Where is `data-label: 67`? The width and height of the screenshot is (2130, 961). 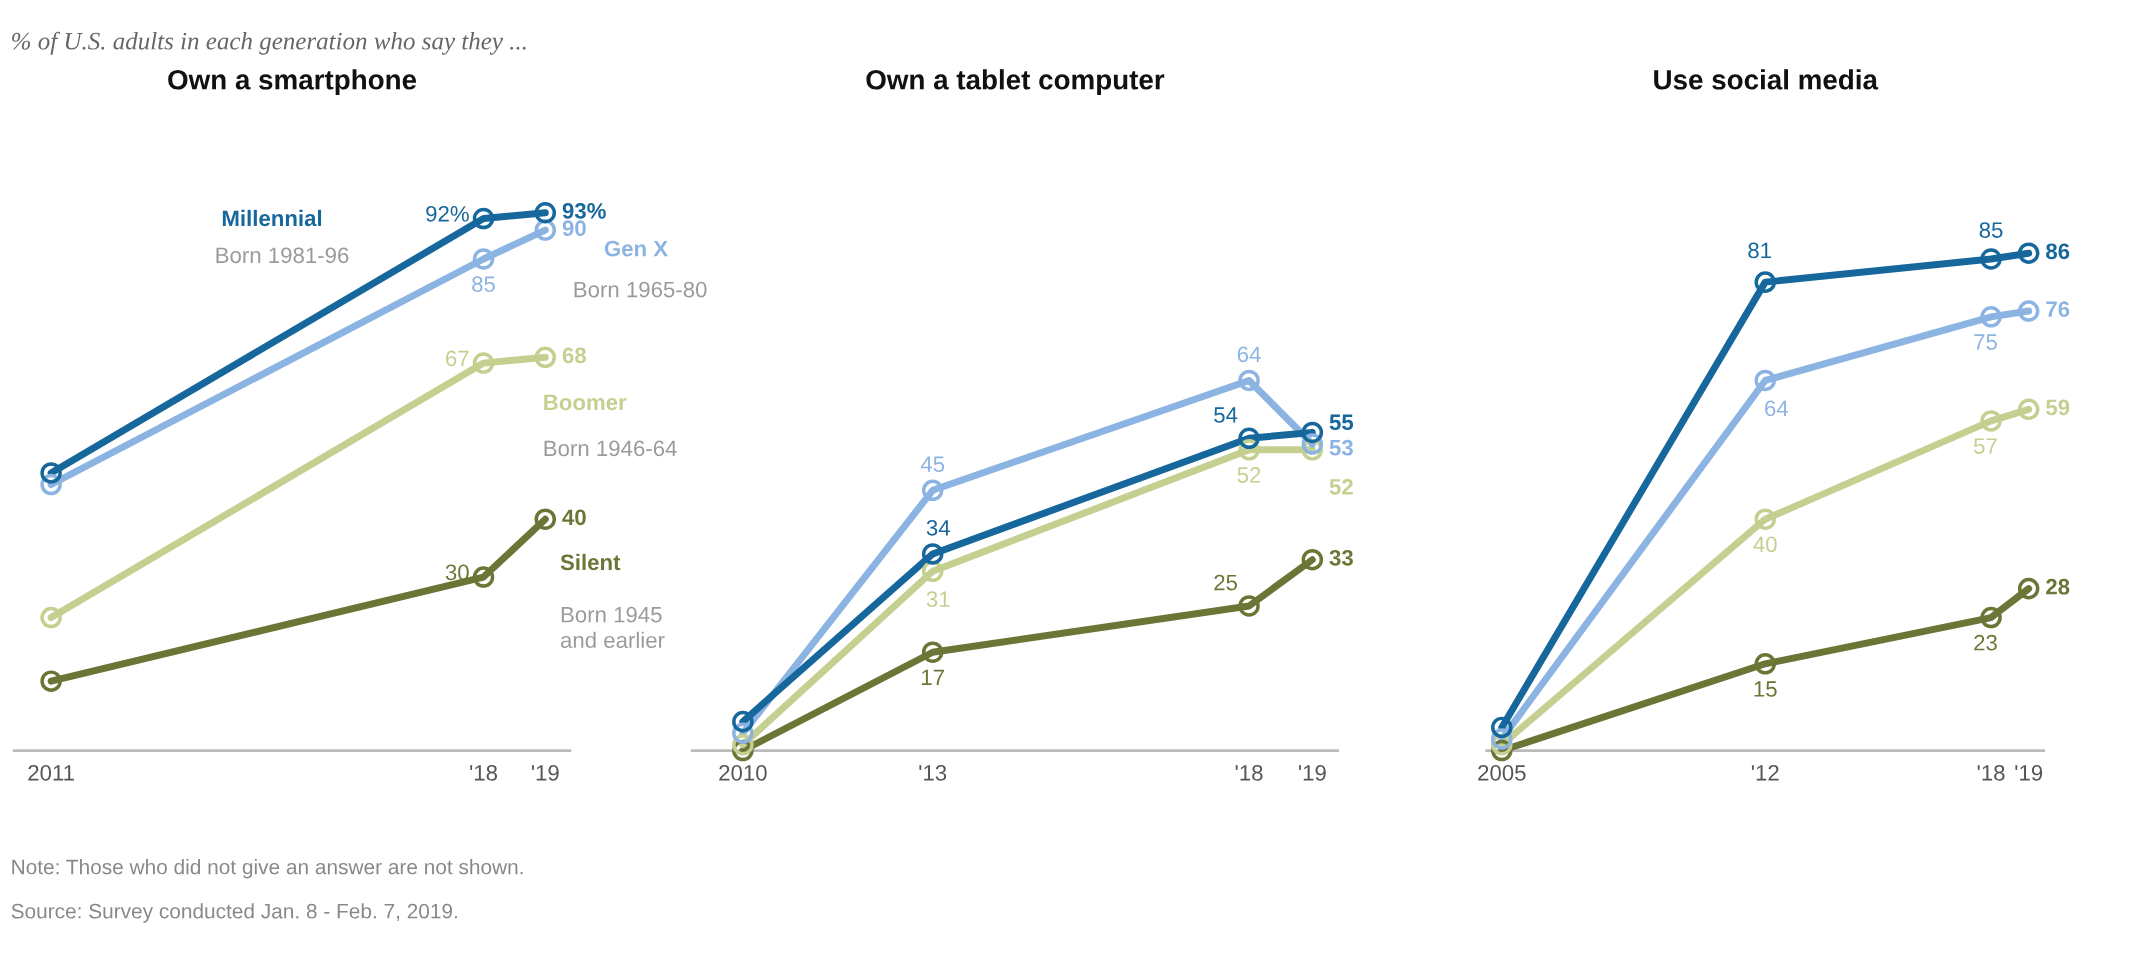 data-label: 67 is located at coordinates (457, 358).